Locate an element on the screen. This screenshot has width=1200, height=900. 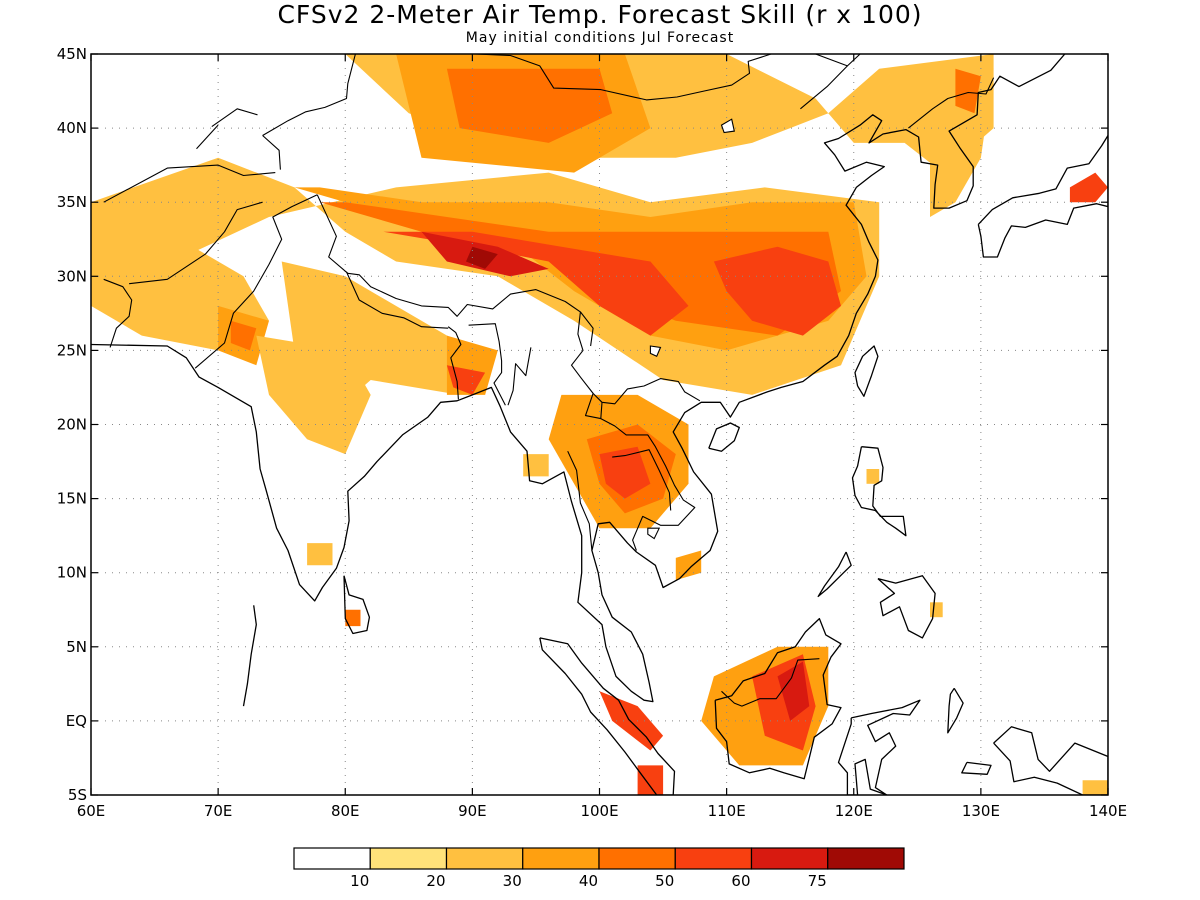
colorbar-label: 75 is located at coordinates (817, 881).